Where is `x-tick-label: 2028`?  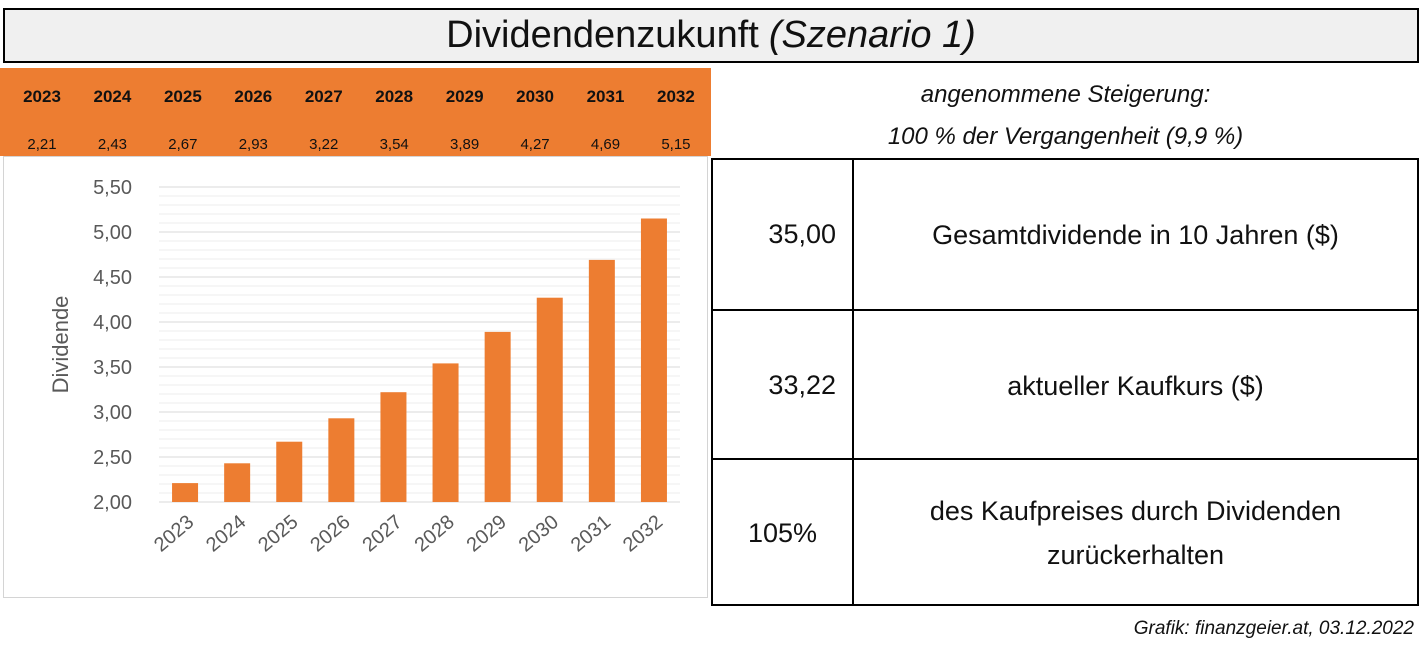 x-tick-label: 2028 is located at coordinates (435, 533).